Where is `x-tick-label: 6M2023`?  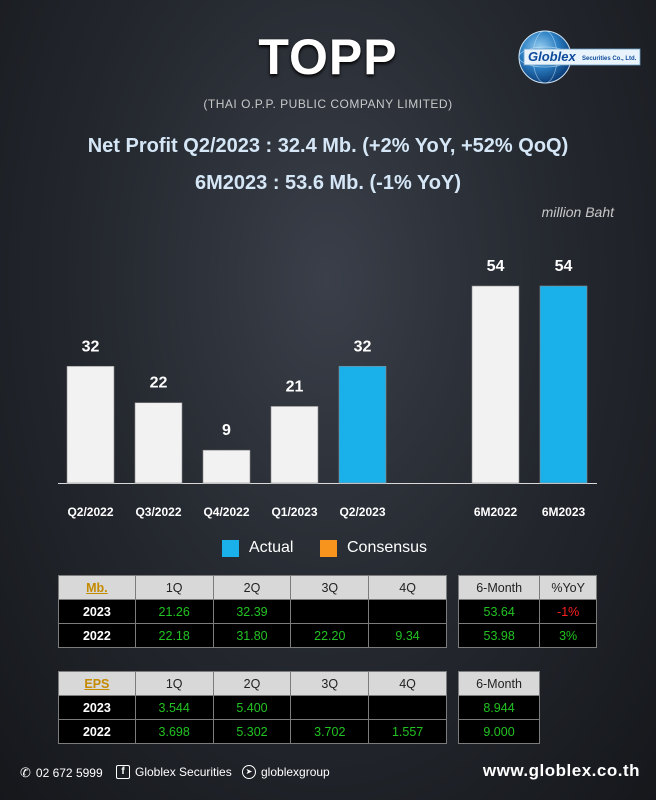 x-tick-label: 6M2023 is located at coordinates (564, 512).